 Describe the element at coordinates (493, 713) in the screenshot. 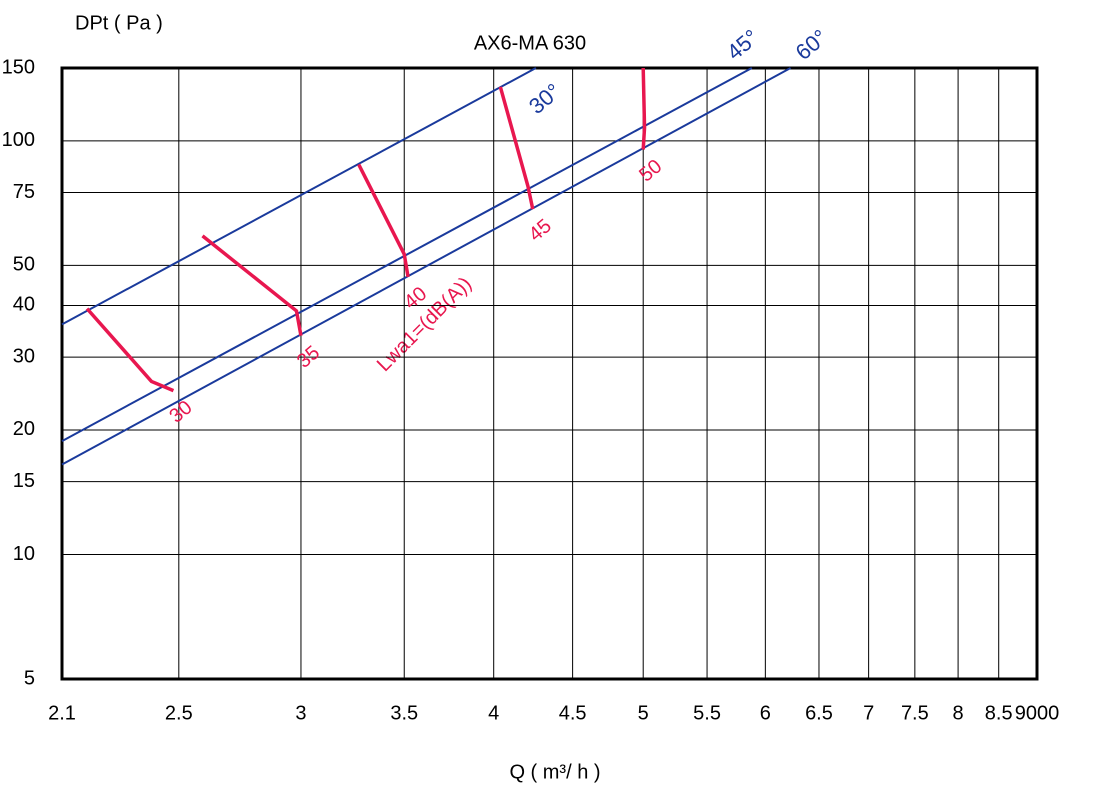

I see `x-tick-label: 4` at that location.